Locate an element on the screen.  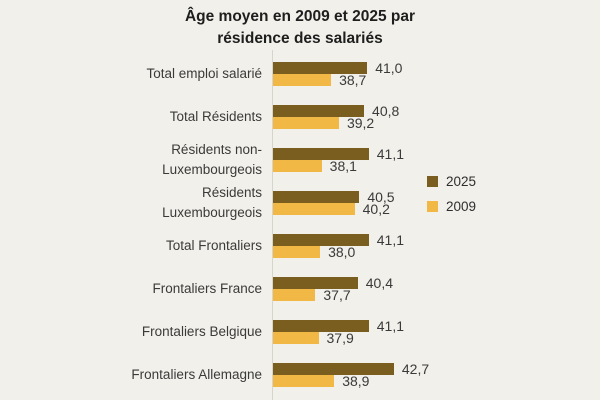
value-label-2009: 38,9 is located at coordinates (356, 380).